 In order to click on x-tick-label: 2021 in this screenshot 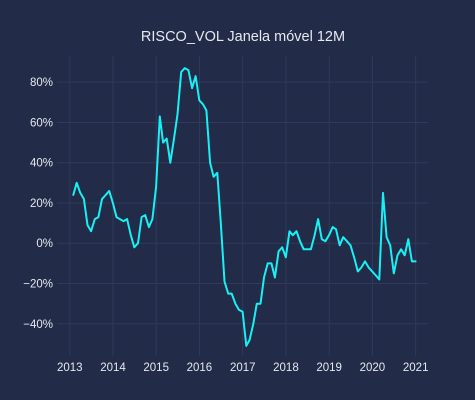, I will do `click(416, 368)`.